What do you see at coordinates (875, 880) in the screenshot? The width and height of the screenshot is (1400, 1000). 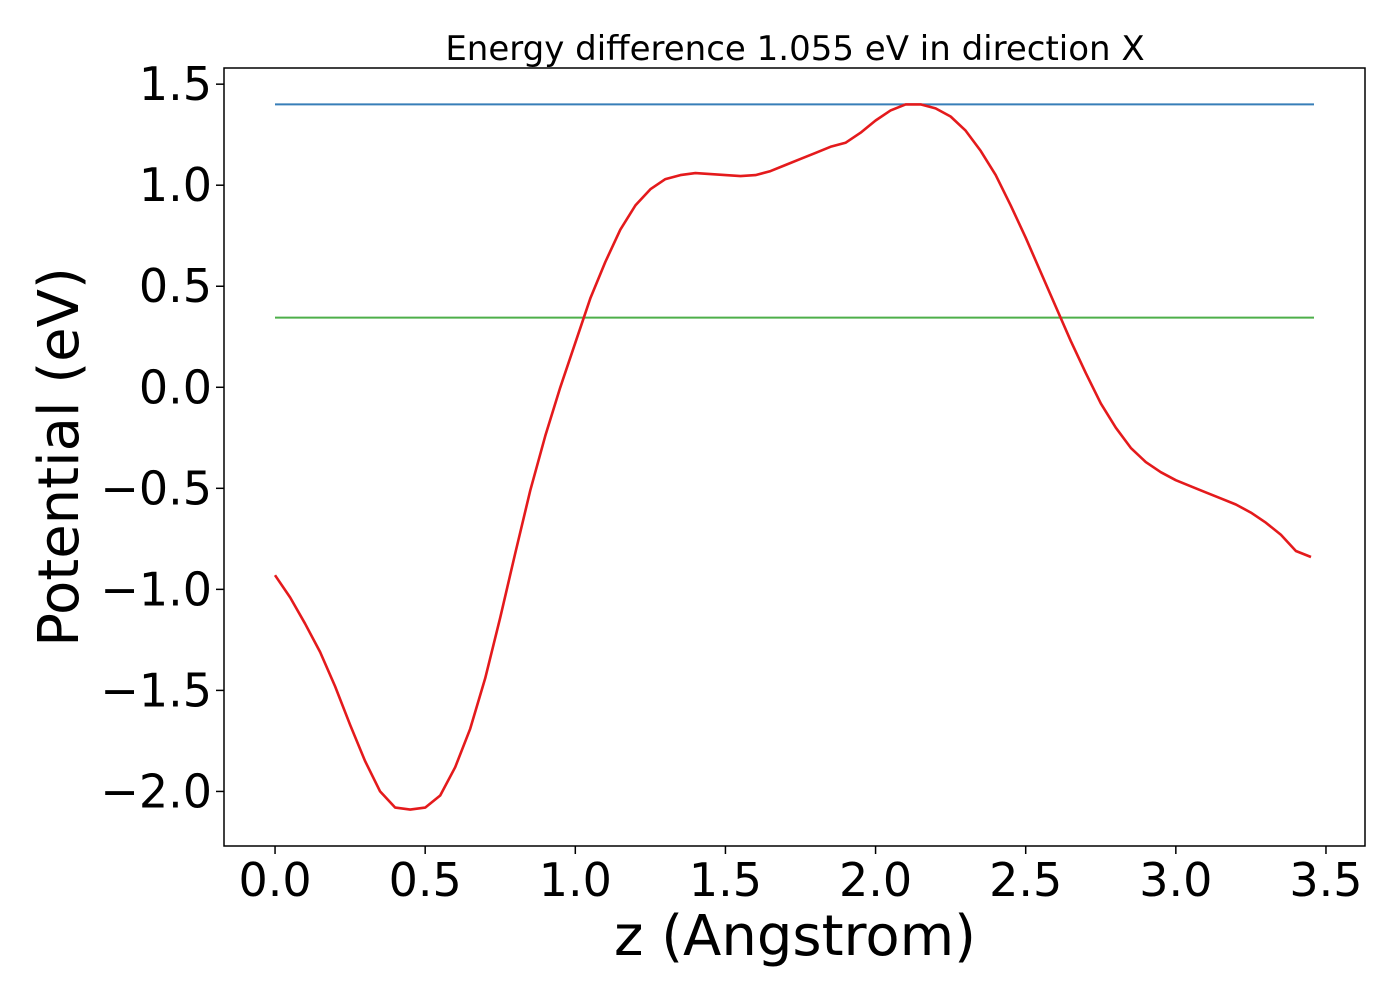 I see `x-tick-label: 2.0` at bounding box center [875, 880].